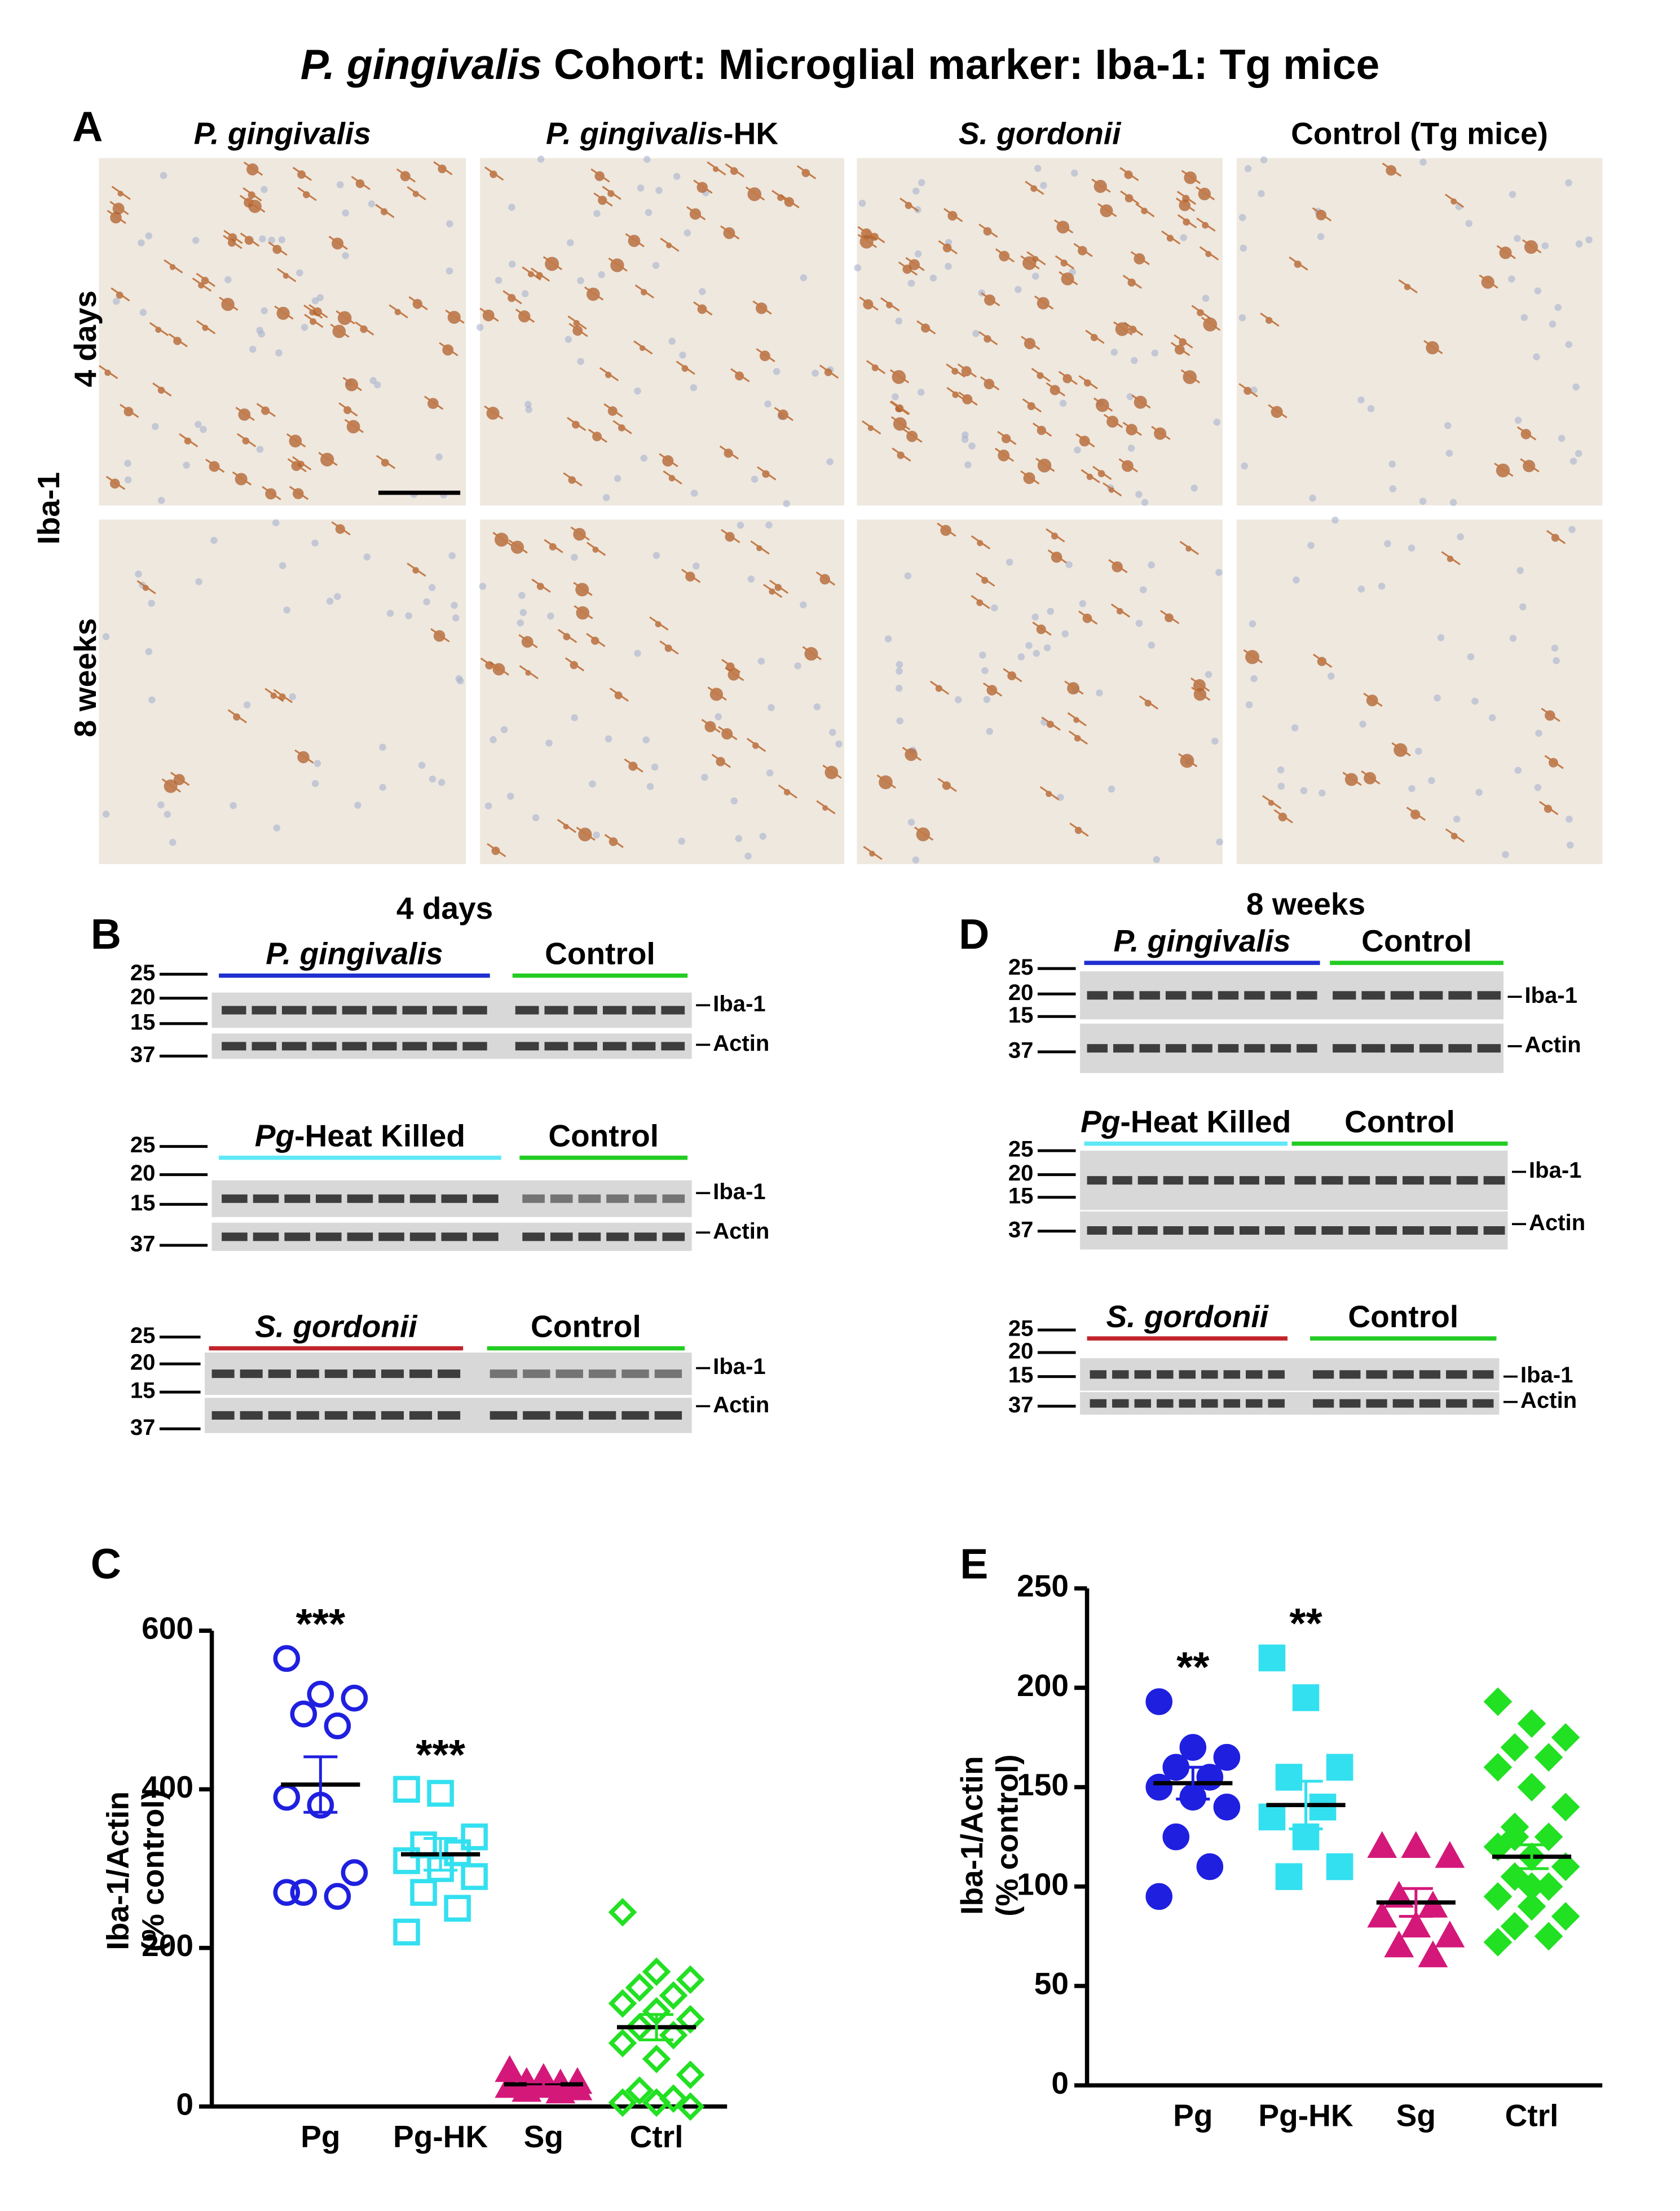 This screenshot has width=1680, height=2211. I want to click on label: S. gordonii, so click(337, 1326).